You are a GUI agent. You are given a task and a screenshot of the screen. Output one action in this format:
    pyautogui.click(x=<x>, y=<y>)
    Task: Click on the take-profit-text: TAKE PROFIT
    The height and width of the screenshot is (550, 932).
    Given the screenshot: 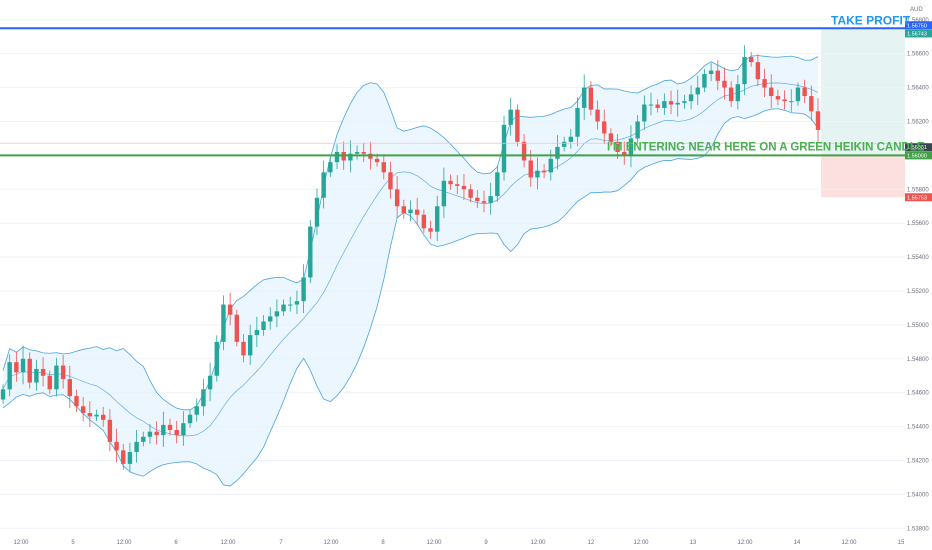 What is the action you would take?
    pyautogui.click(x=871, y=20)
    